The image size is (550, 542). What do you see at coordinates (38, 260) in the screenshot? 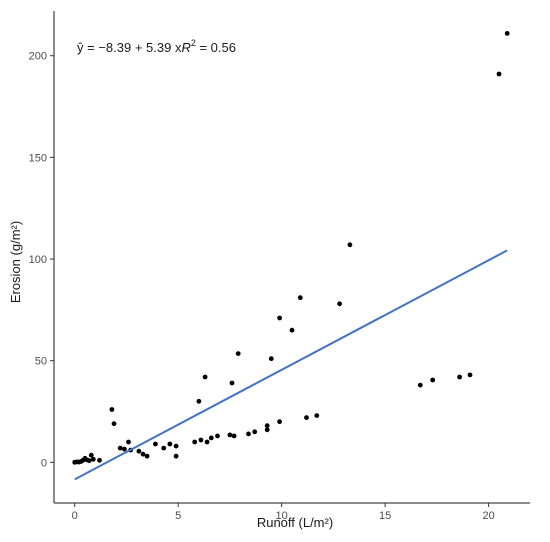
I see `y-tick-label: 100` at bounding box center [38, 260].